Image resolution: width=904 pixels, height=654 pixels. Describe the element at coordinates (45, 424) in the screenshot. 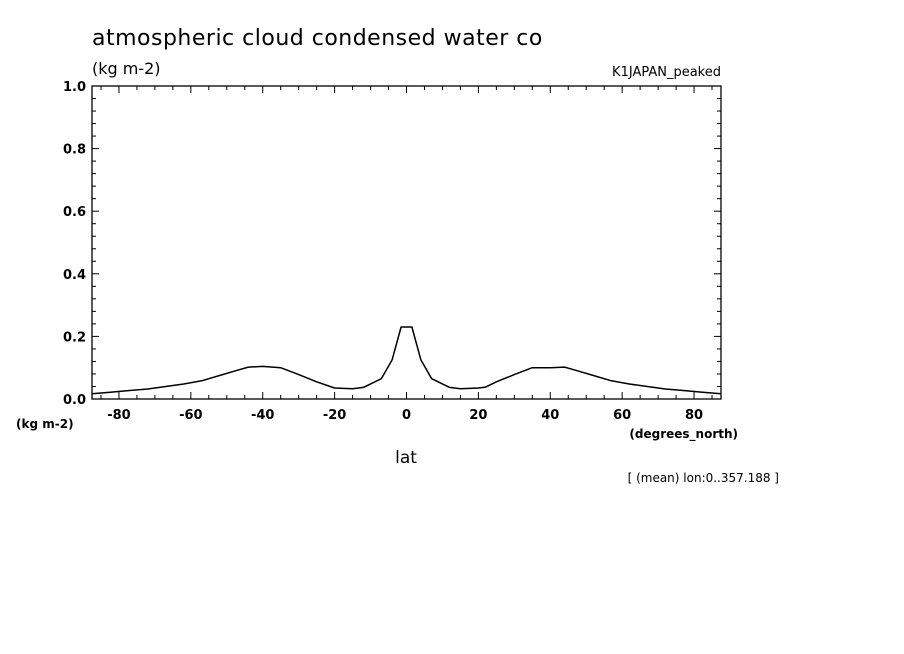

I see `y-axis-units: (kg m-2)` at that location.